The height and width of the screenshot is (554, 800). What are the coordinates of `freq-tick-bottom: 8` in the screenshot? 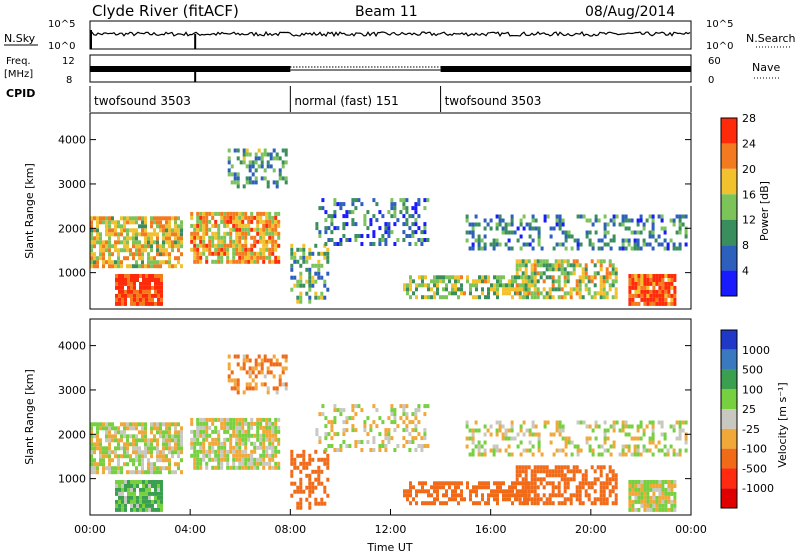 It's located at (69, 80).